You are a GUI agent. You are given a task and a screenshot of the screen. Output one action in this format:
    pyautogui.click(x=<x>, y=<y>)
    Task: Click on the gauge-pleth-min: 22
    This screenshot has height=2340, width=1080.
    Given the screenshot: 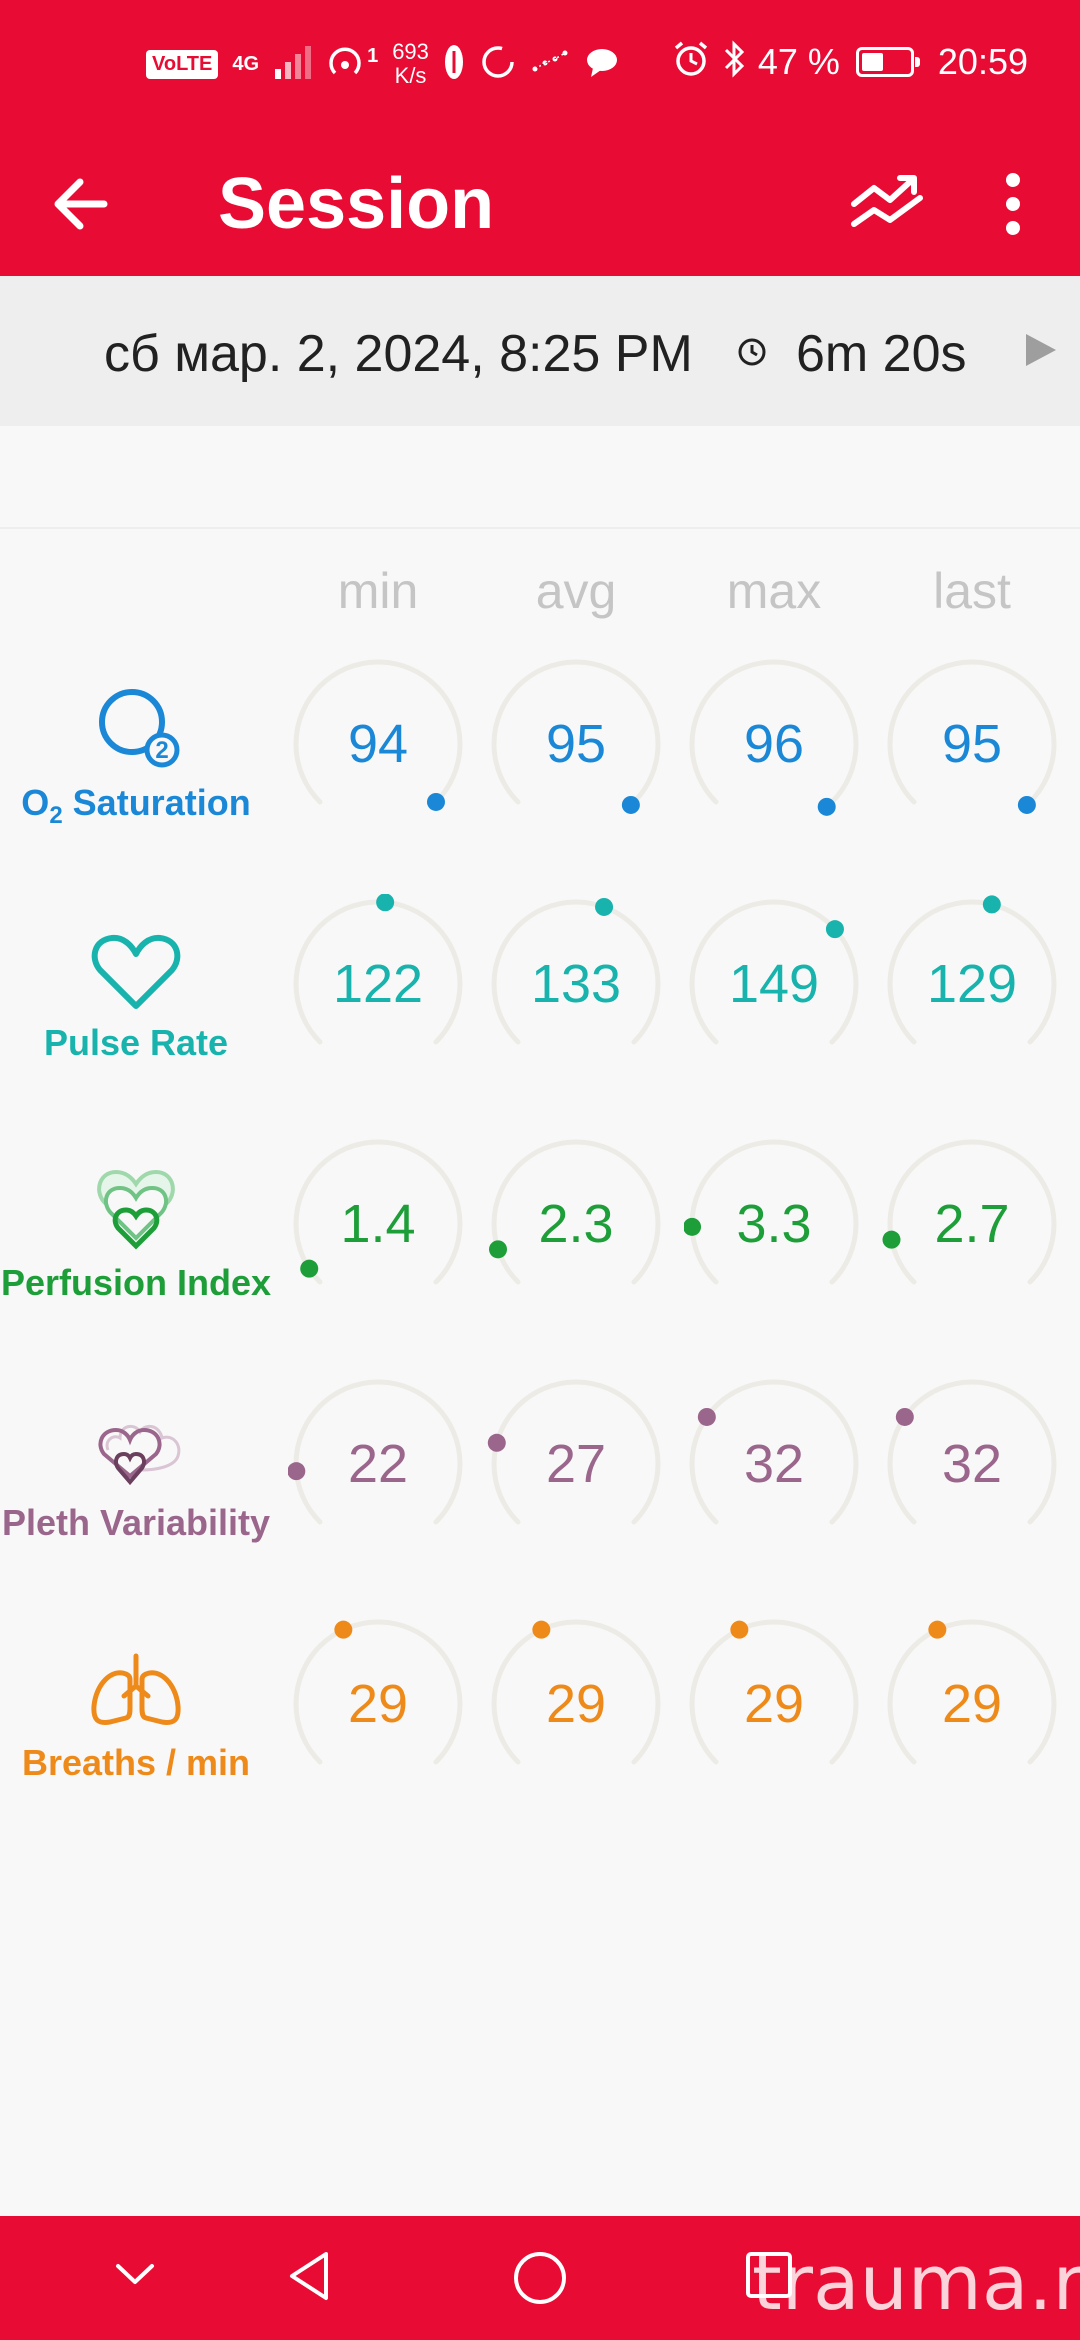 What is the action you would take?
    pyautogui.click(x=378, y=1464)
    